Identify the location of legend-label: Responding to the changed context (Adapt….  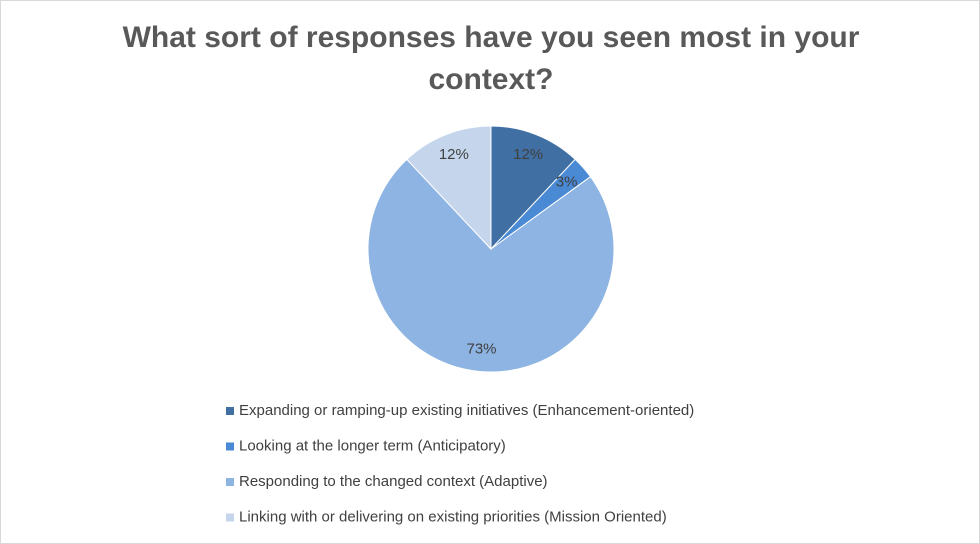
(393, 481).